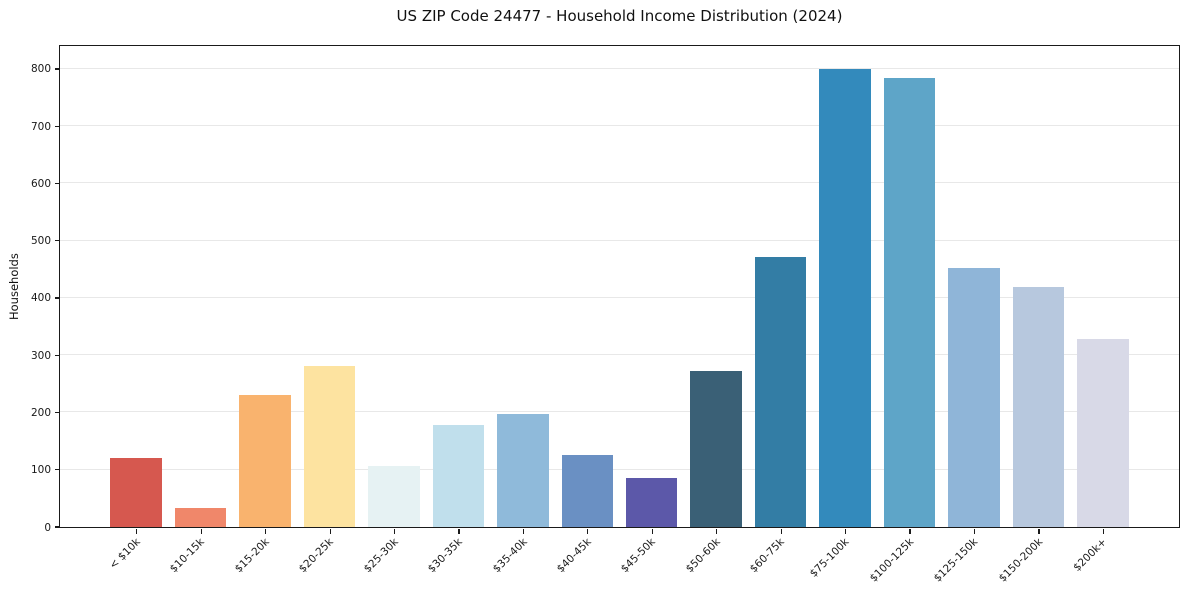  What do you see at coordinates (891, 560) in the screenshot?
I see `x-tick-label-13: $100-125k` at bounding box center [891, 560].